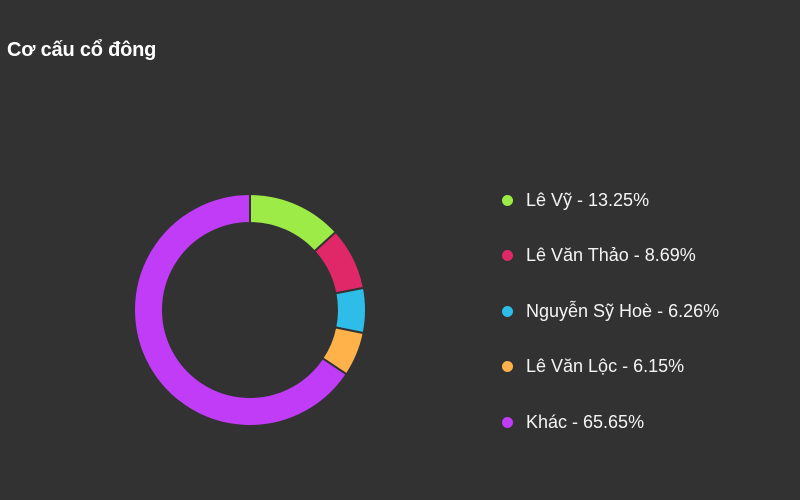  What do you see at coordinates (588, 199) in the screenshot?
I see `legend-label: Lê Vỹ - 13.25%` at bounding box center [588, 199].